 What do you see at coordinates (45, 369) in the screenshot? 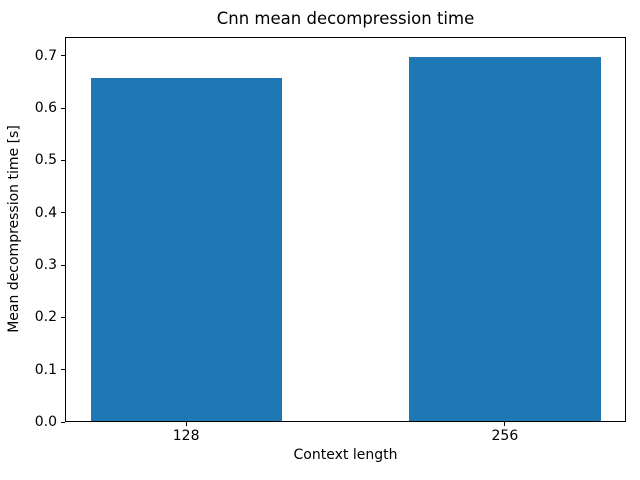
I see `y-tick-label: 0.1` at bounding box center [45, 369].